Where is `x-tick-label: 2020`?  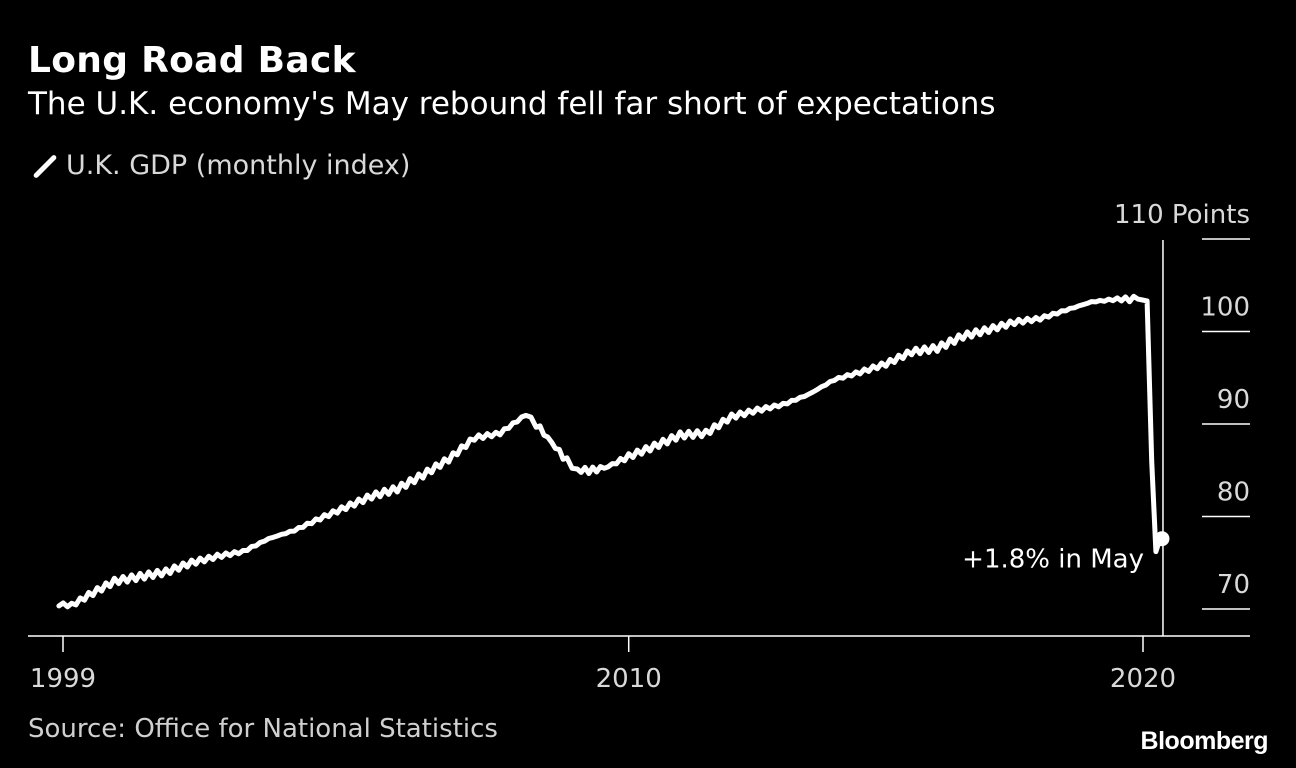 x-tick-label: 2020 is located at coordinates (1143, 679).